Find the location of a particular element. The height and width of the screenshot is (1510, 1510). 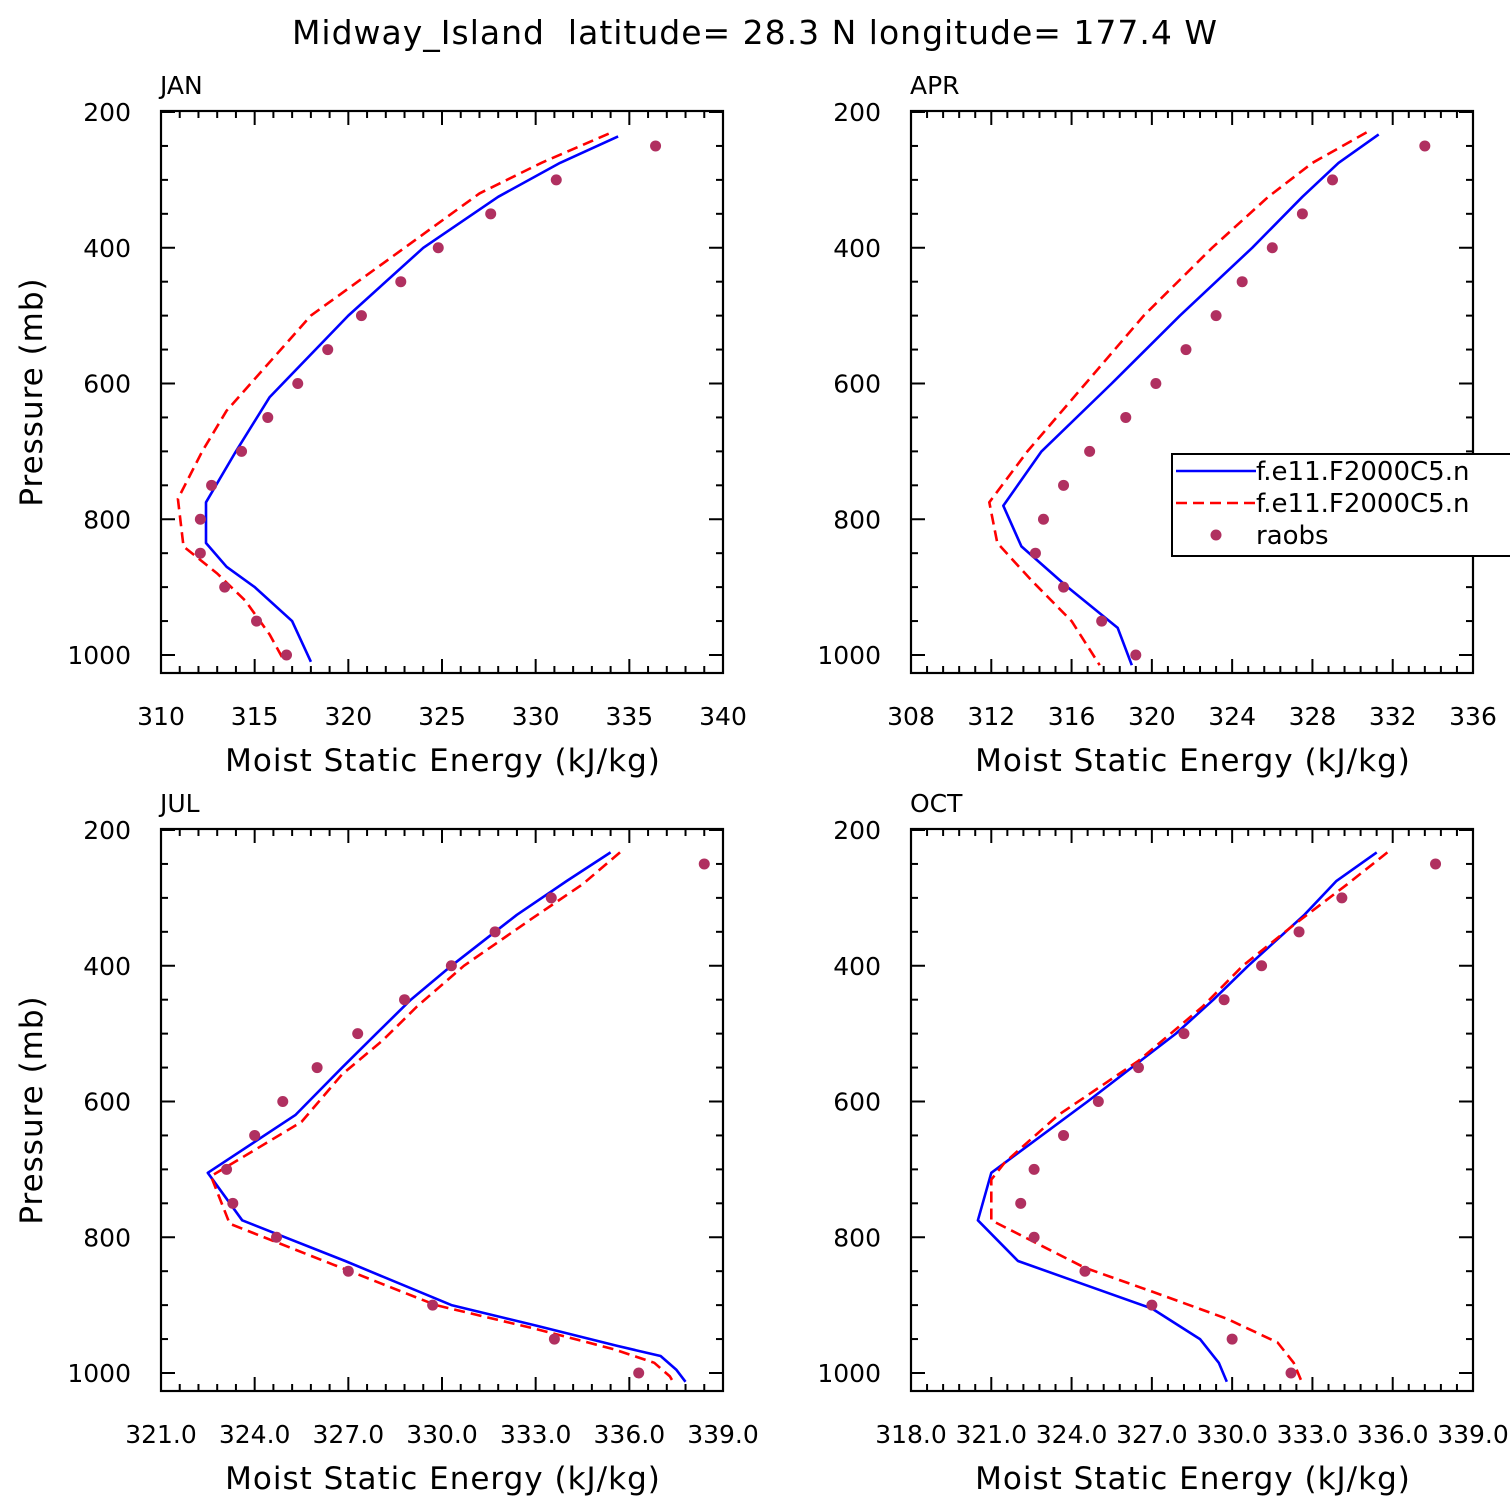

x-tick-label: 330 is located at coordinates (536, 716).